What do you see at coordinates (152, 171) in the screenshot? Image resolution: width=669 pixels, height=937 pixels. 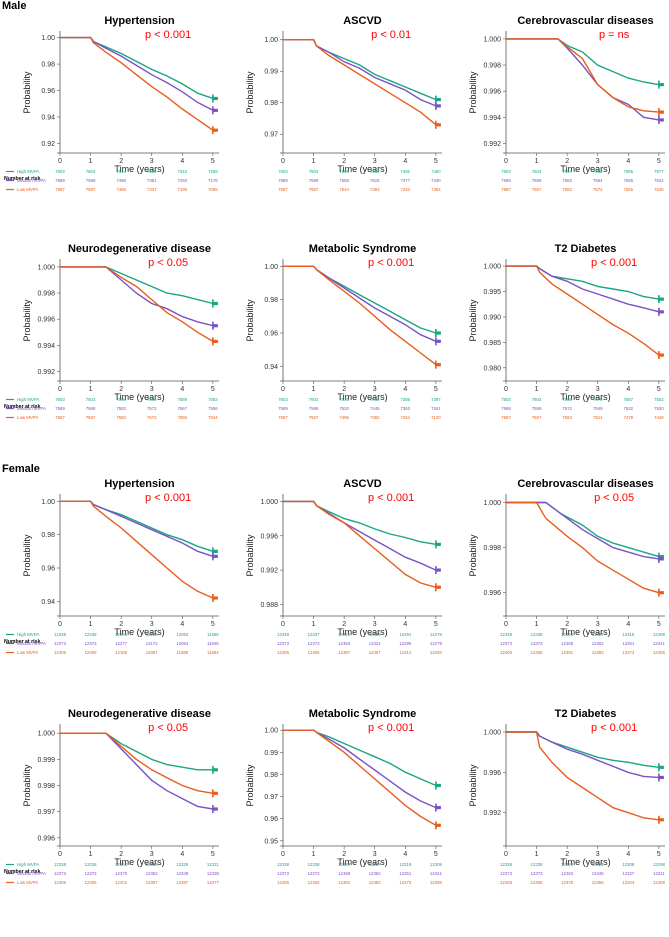 I see `risk-count: 7539` at bounding box center [152, 171].